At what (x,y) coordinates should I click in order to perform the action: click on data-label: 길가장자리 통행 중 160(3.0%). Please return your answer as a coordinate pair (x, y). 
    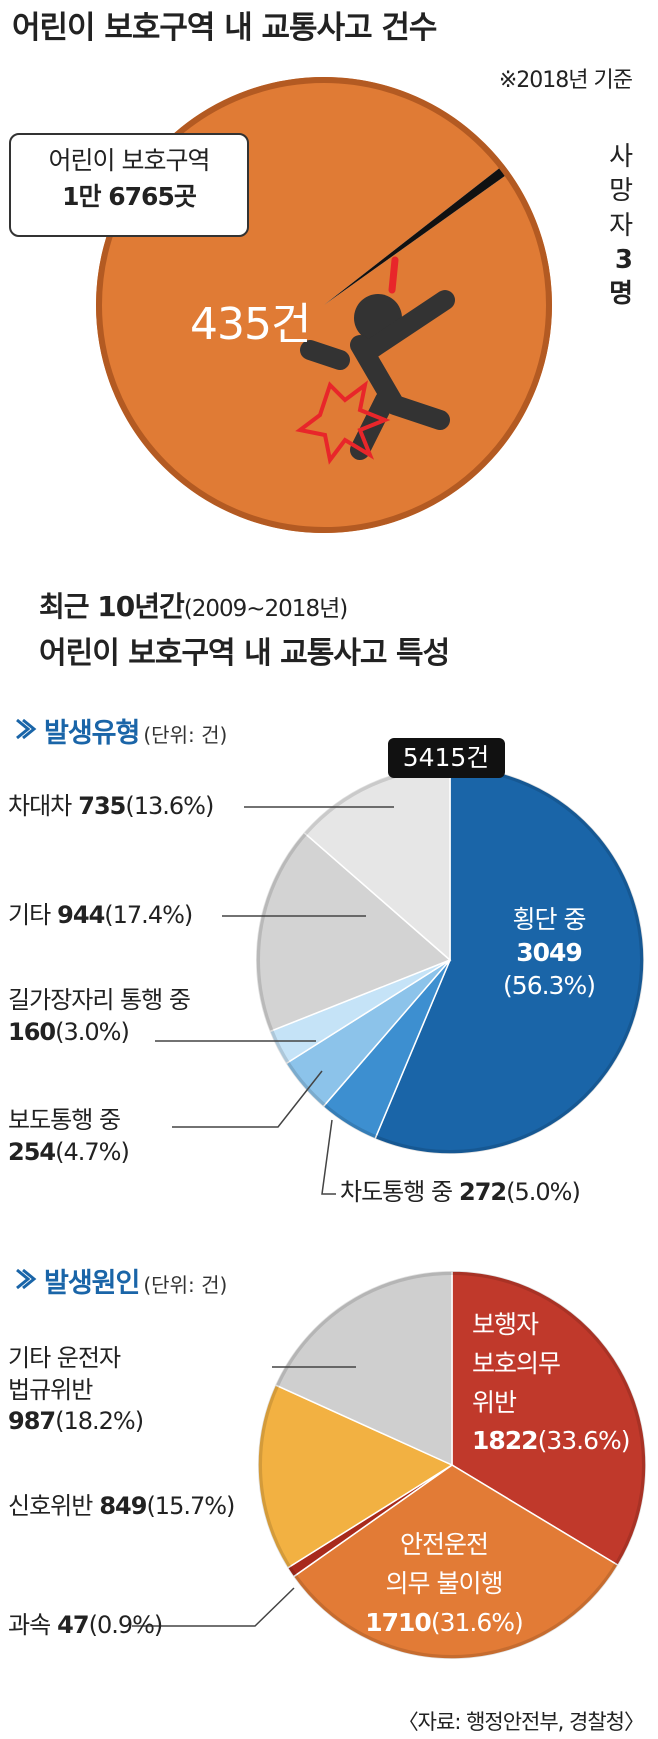
    Looking at the image, I should click on (99, 1017).